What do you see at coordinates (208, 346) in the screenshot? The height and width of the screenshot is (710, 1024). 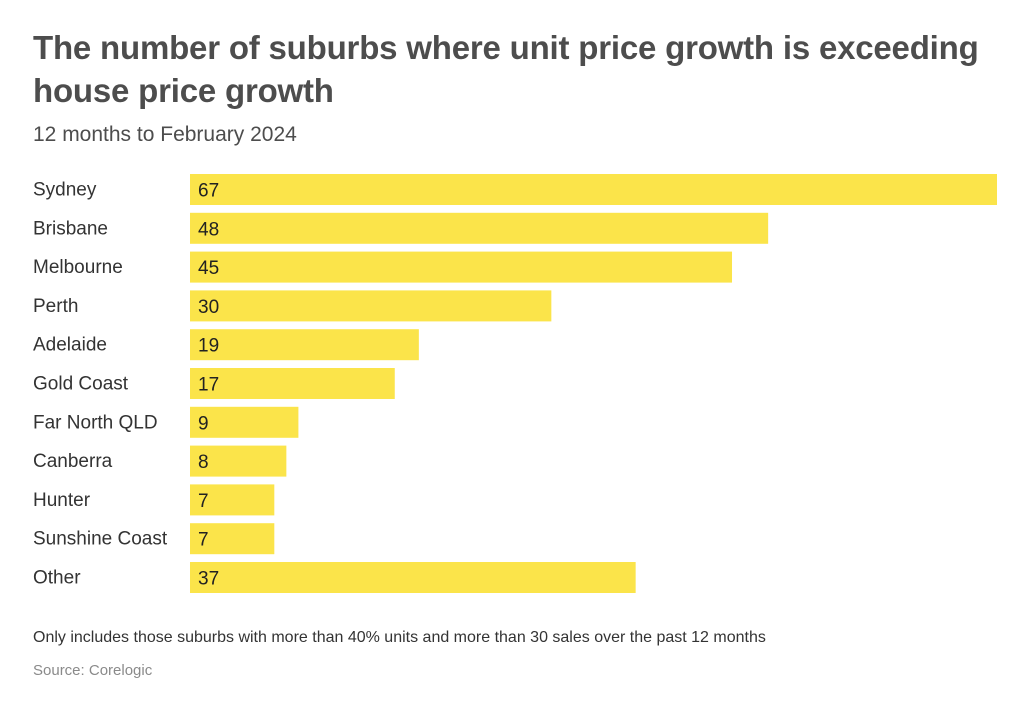 I see `value-label-adelaide: 19` at bounding box center [208, 346].